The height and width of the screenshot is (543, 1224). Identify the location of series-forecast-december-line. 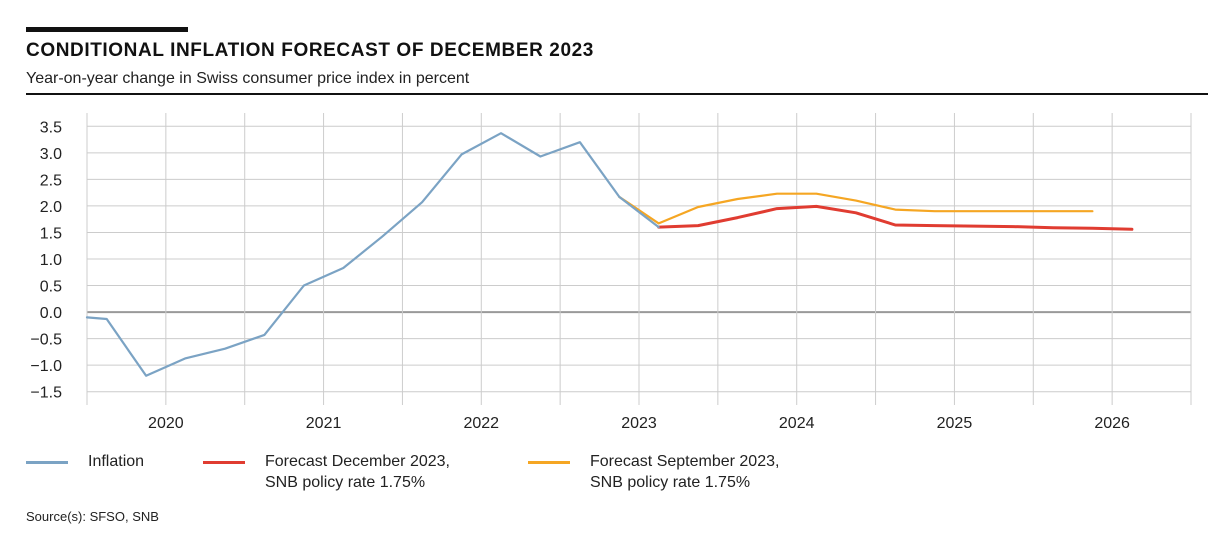
(895, 217).